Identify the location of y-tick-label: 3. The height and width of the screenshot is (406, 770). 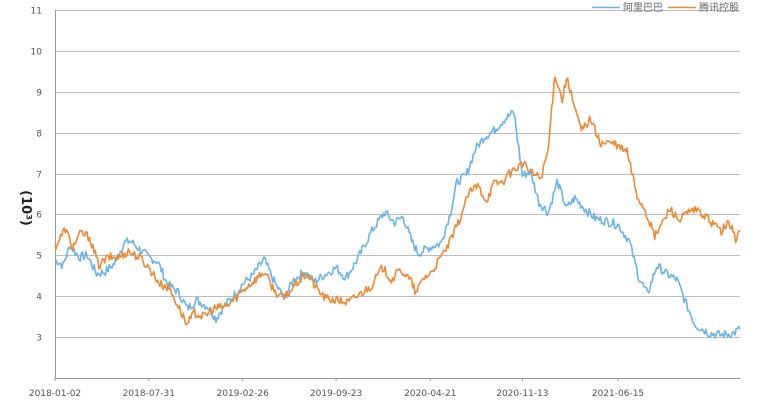
(39, 339).